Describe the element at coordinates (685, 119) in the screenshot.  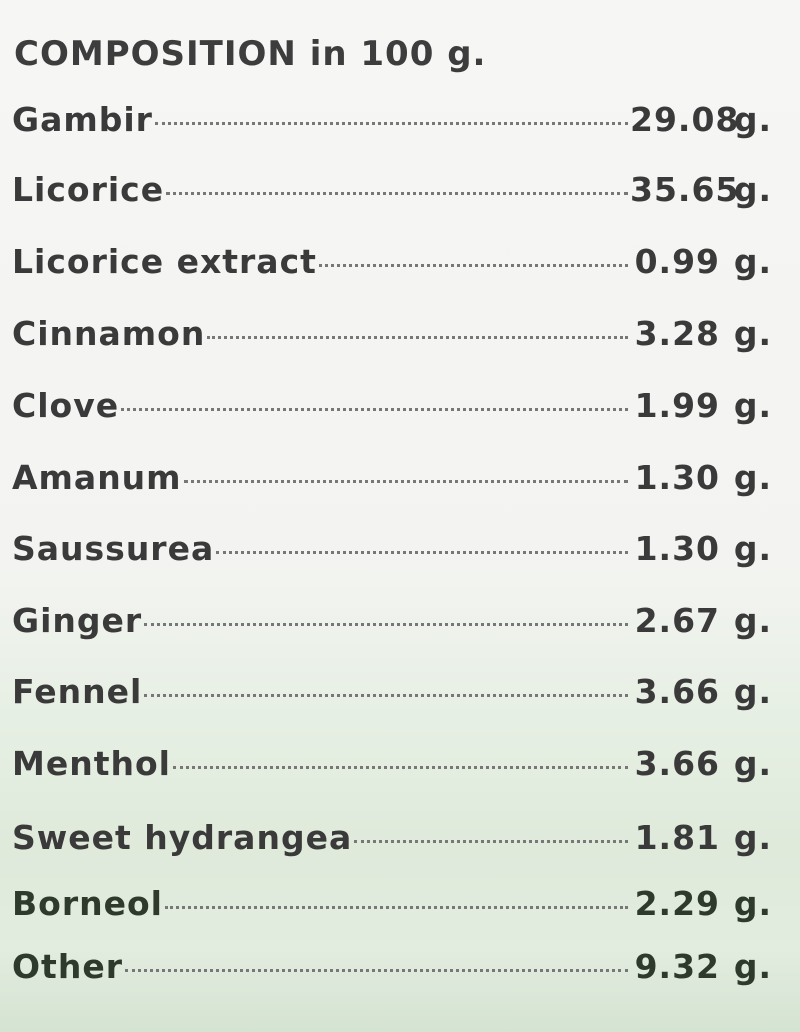
I see `ingredient-amount: 29.08` at that location.